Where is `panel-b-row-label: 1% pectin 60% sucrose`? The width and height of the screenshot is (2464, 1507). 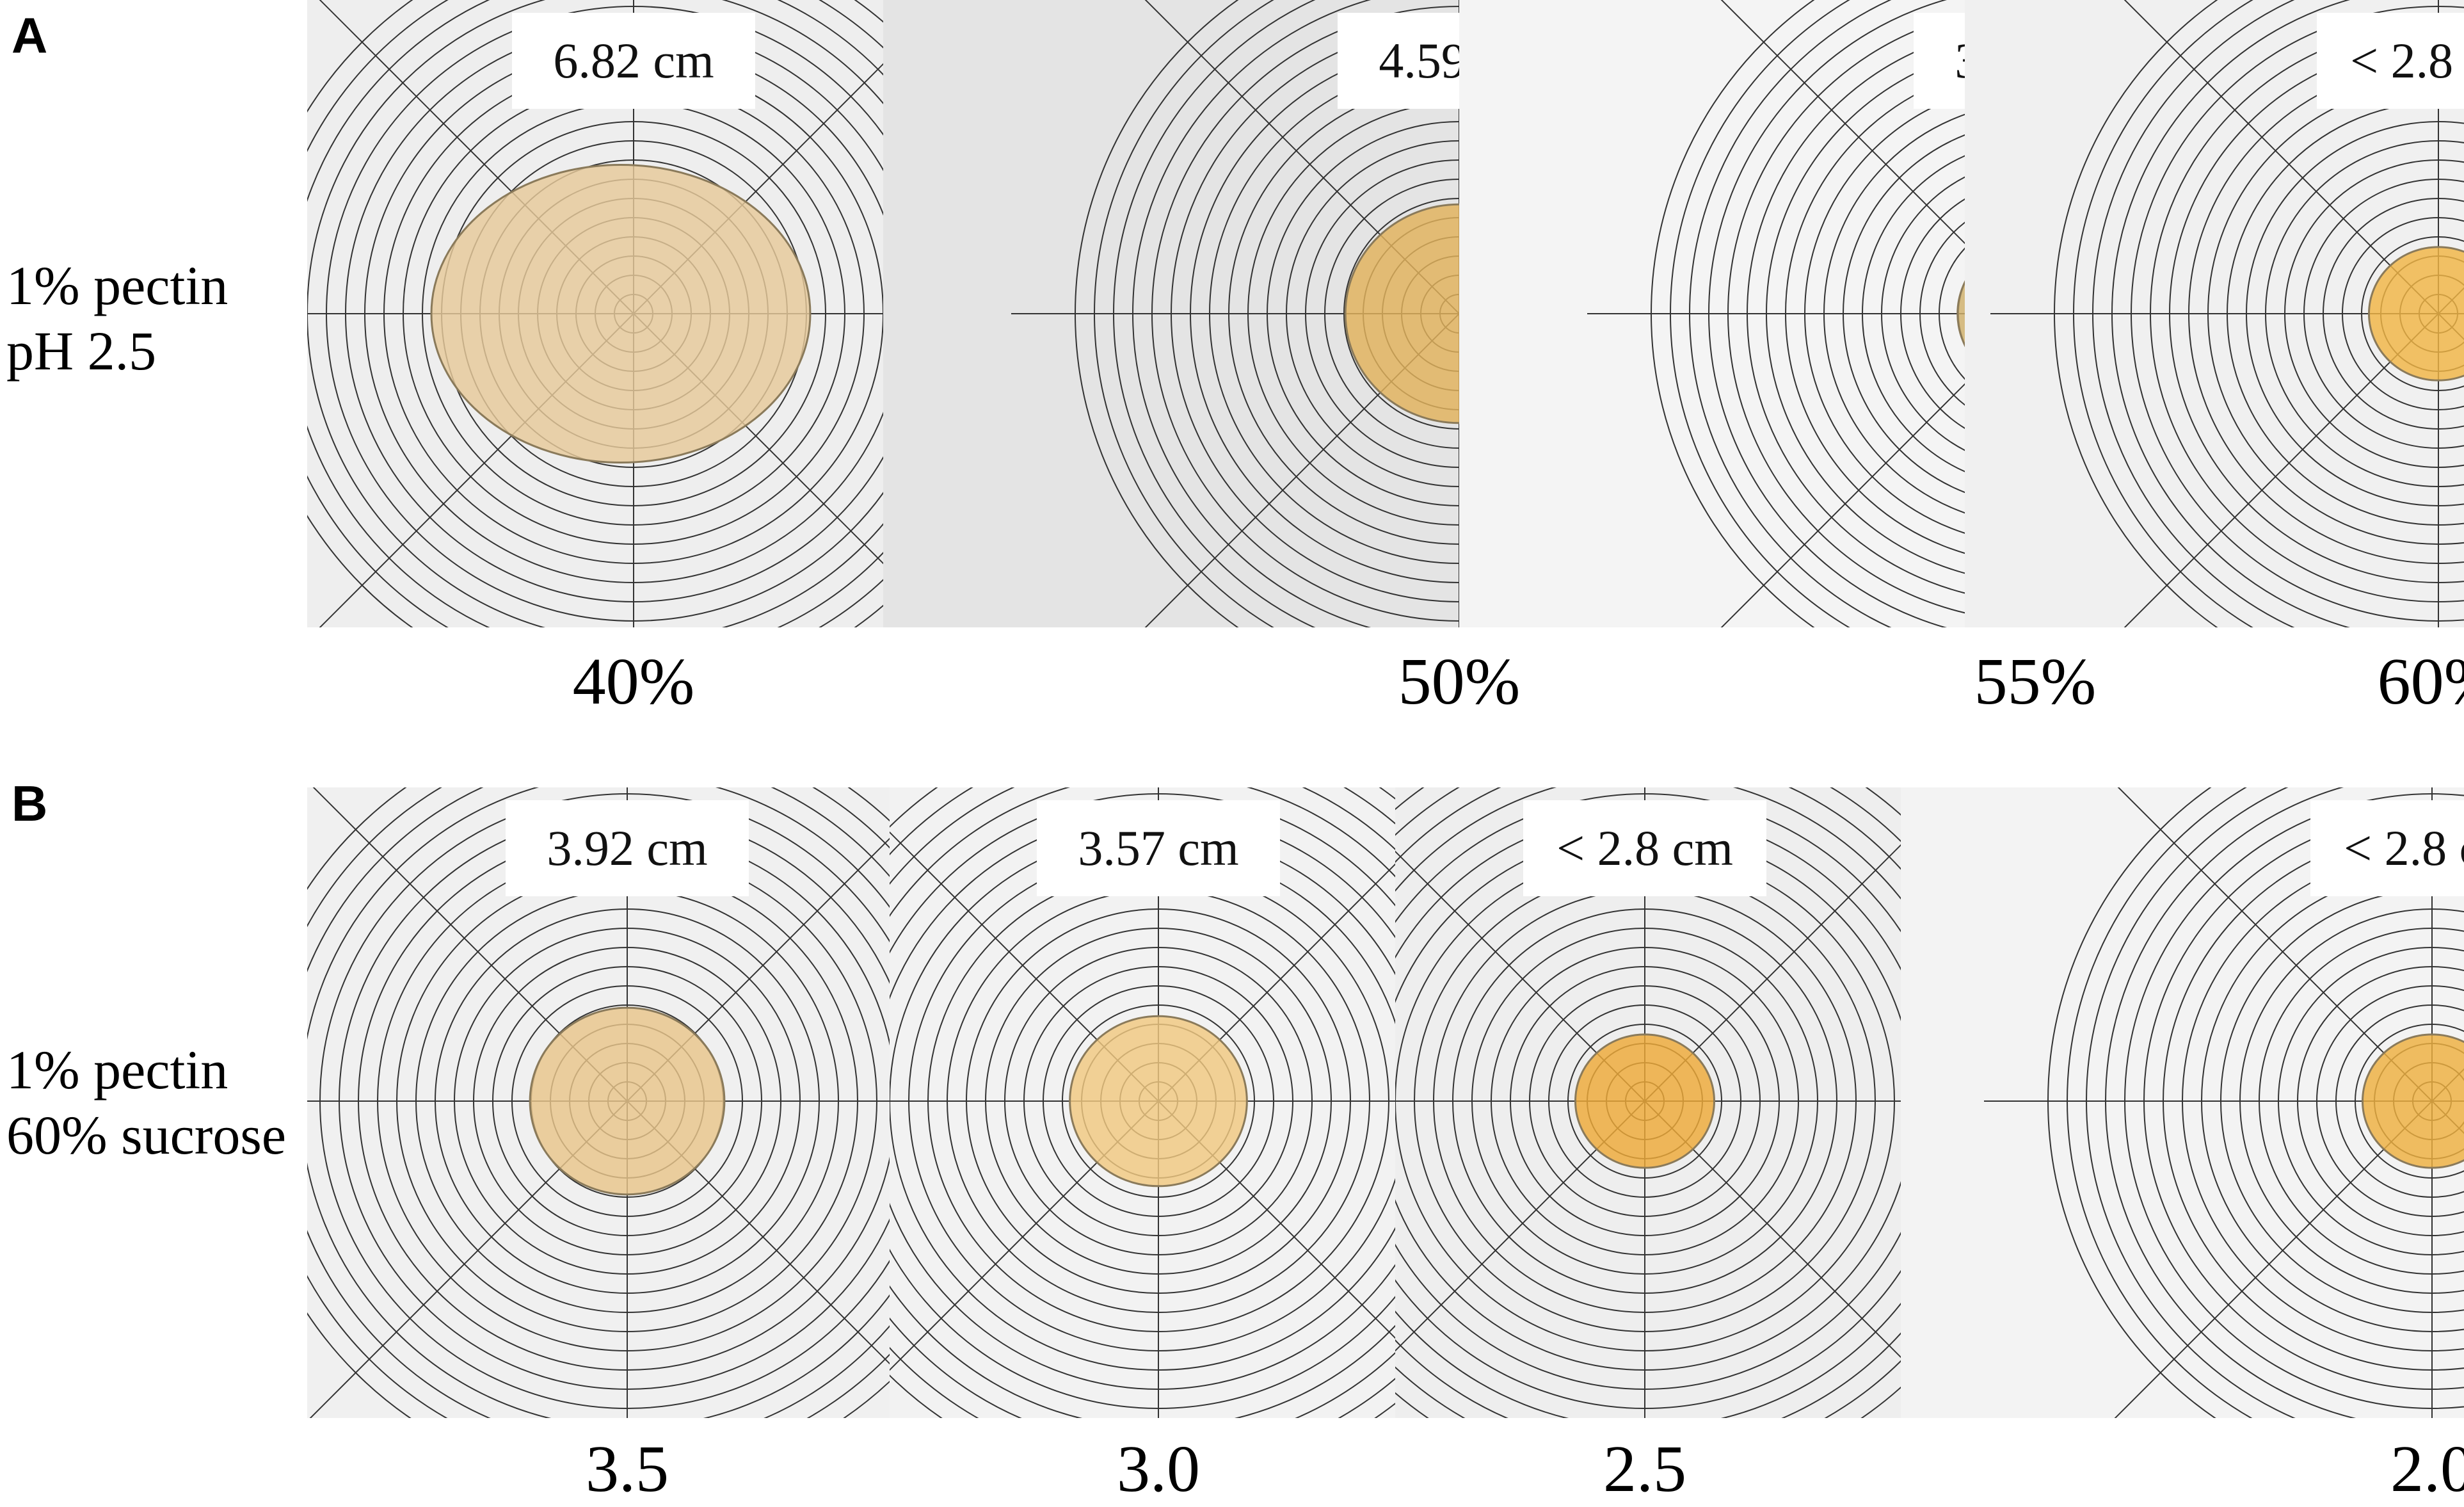 panel-b-row-label: 1% pectin 60% sucrose is located at coordinates (146, 1102).